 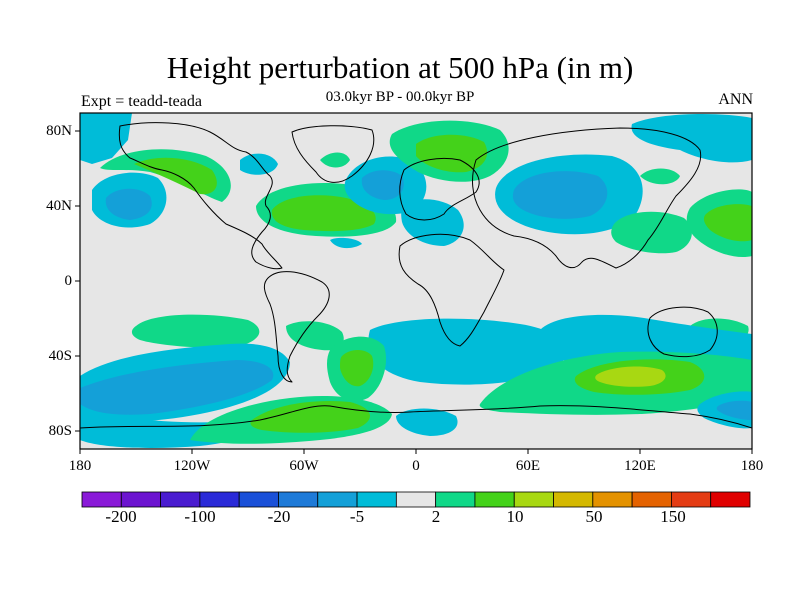 I want to click on colorbar-tick-label: 50, so click(x=594, y=516).